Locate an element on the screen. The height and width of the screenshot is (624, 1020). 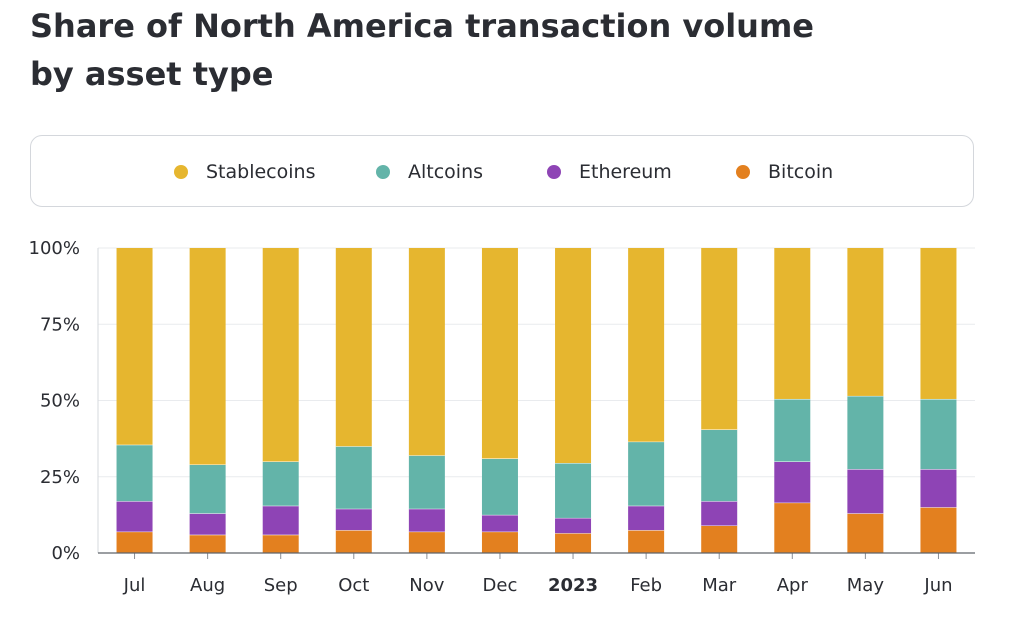
x-tick-label: Feb is located at coordinates (646, 585).